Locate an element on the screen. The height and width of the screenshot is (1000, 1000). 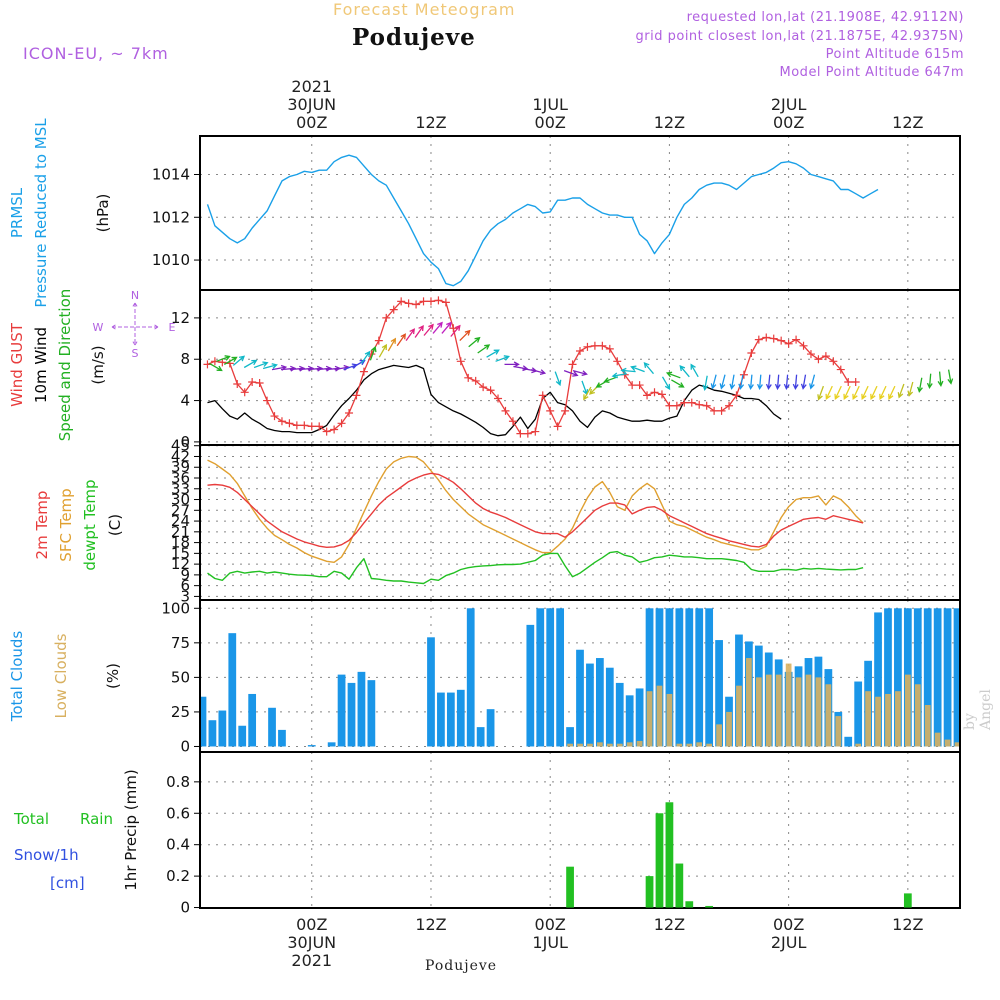
precip-panel: 0 0.2 0.4 0.6 0.8 is located at coordinates (563, 834).